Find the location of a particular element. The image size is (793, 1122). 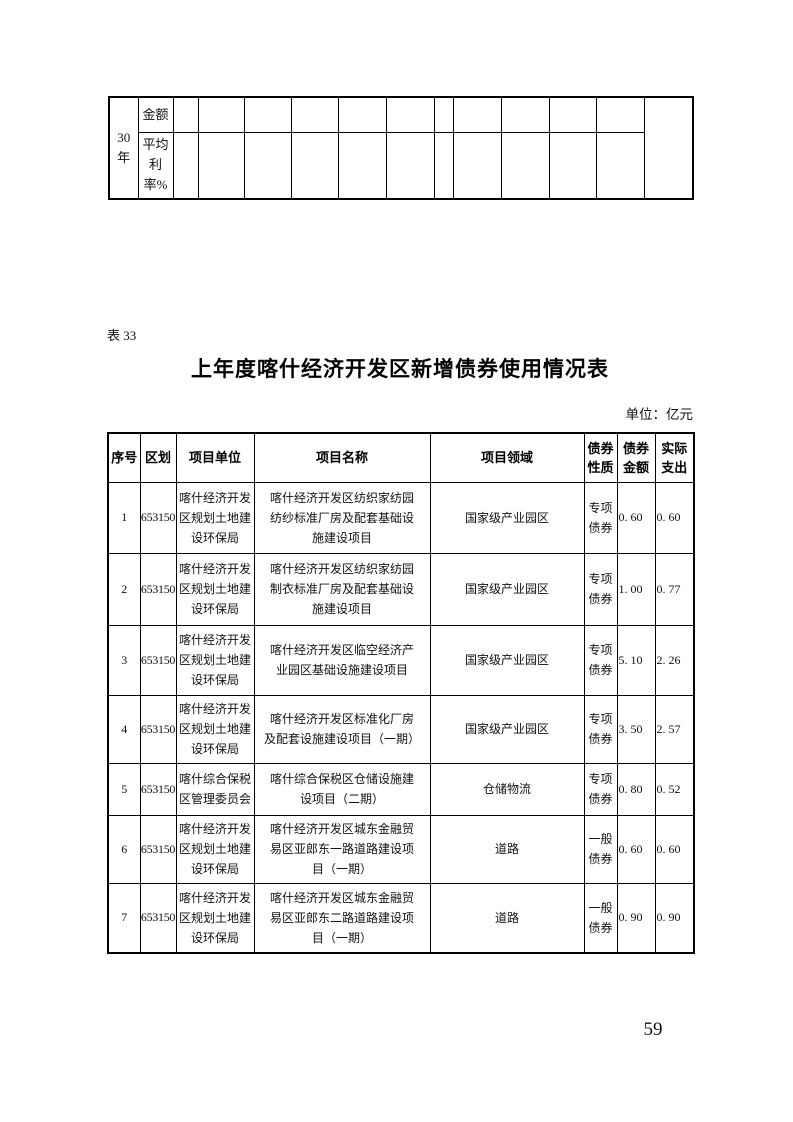

cell-project-field: 仓储物流 is located at coordinates (507, 789).